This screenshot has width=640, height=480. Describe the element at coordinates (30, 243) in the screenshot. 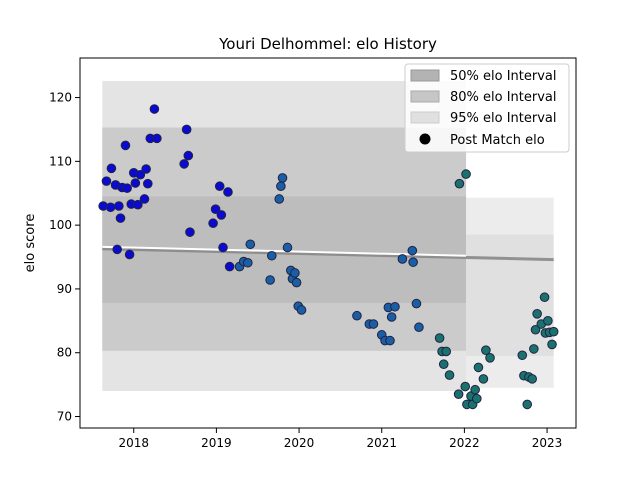

I see `y-axis-label: elo score` at that location.